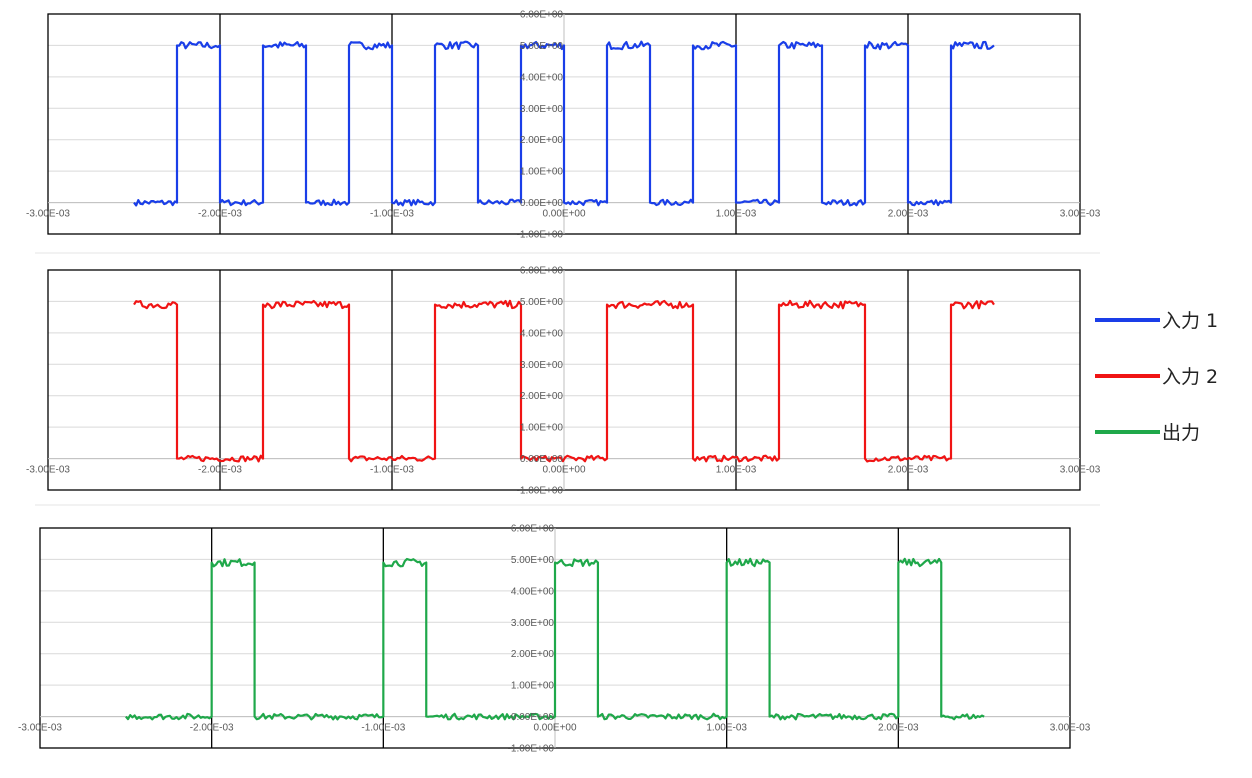  What do you see at coordinates (1156, 377) in the screenshot?
I see `legend: 入力 1 入力 2 出力` at bounding box center [1156, 377].